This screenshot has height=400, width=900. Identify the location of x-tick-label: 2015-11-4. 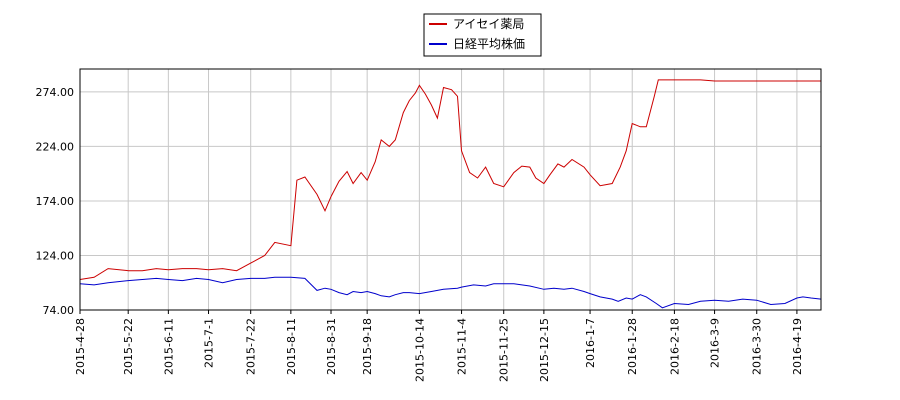
(462, 346).